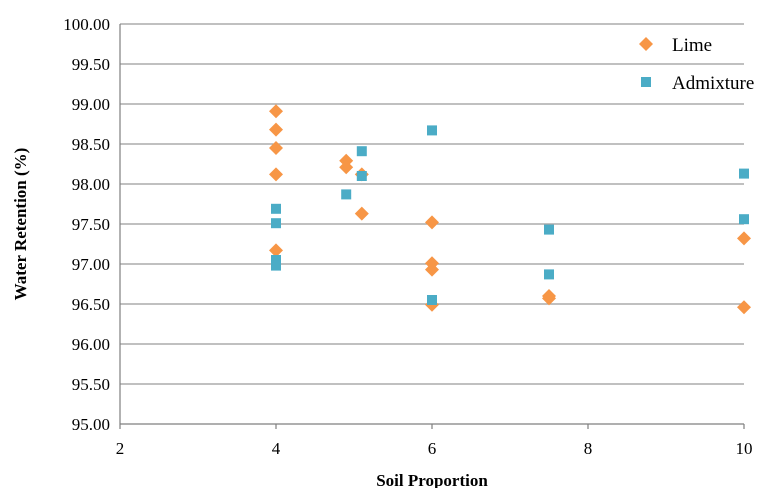 This screenshot has height=488, width=776. What do you see at coordinates (91, 144) in the screenshot?
I see `y-tick-label: 98.50` at bounding box center [91, 144].